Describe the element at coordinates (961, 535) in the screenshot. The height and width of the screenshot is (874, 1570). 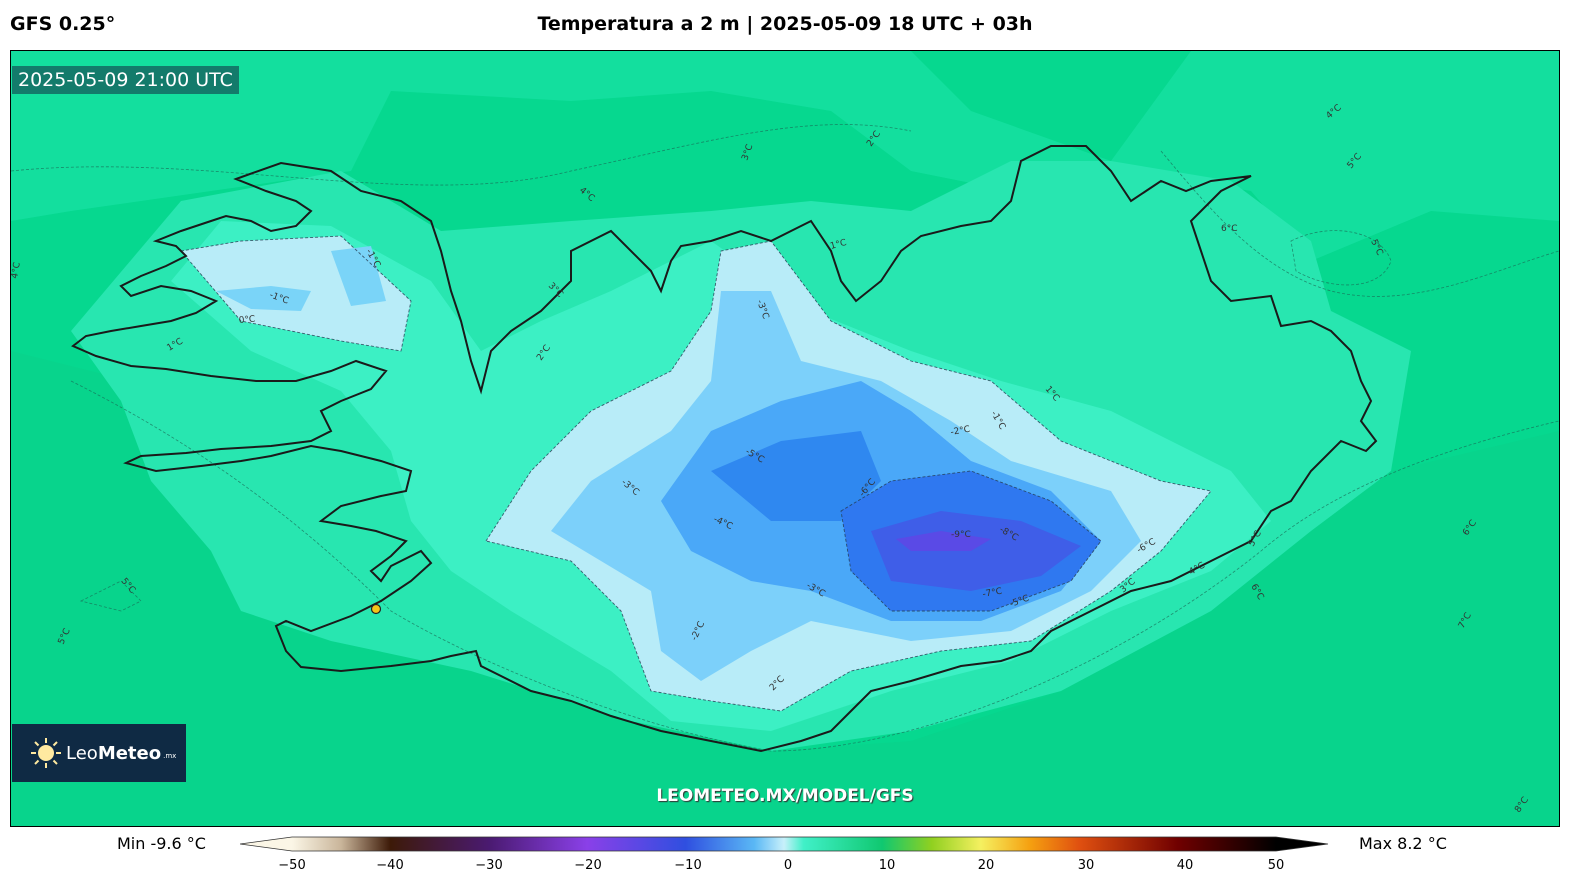
I see `contour-label: -9°C` at that location.